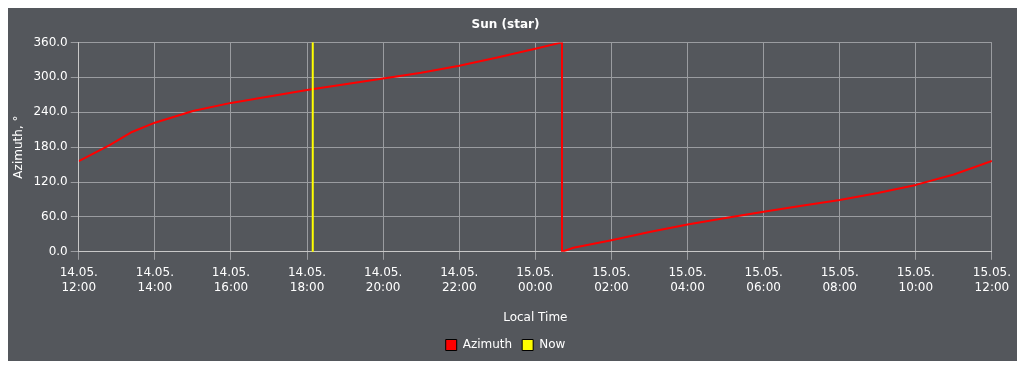 This screenshot has height=369, width=1025. What do you see at coordinates (552, 344) in the screenshot?
I see `legend-label: Now` at bounding box center [552, 344].